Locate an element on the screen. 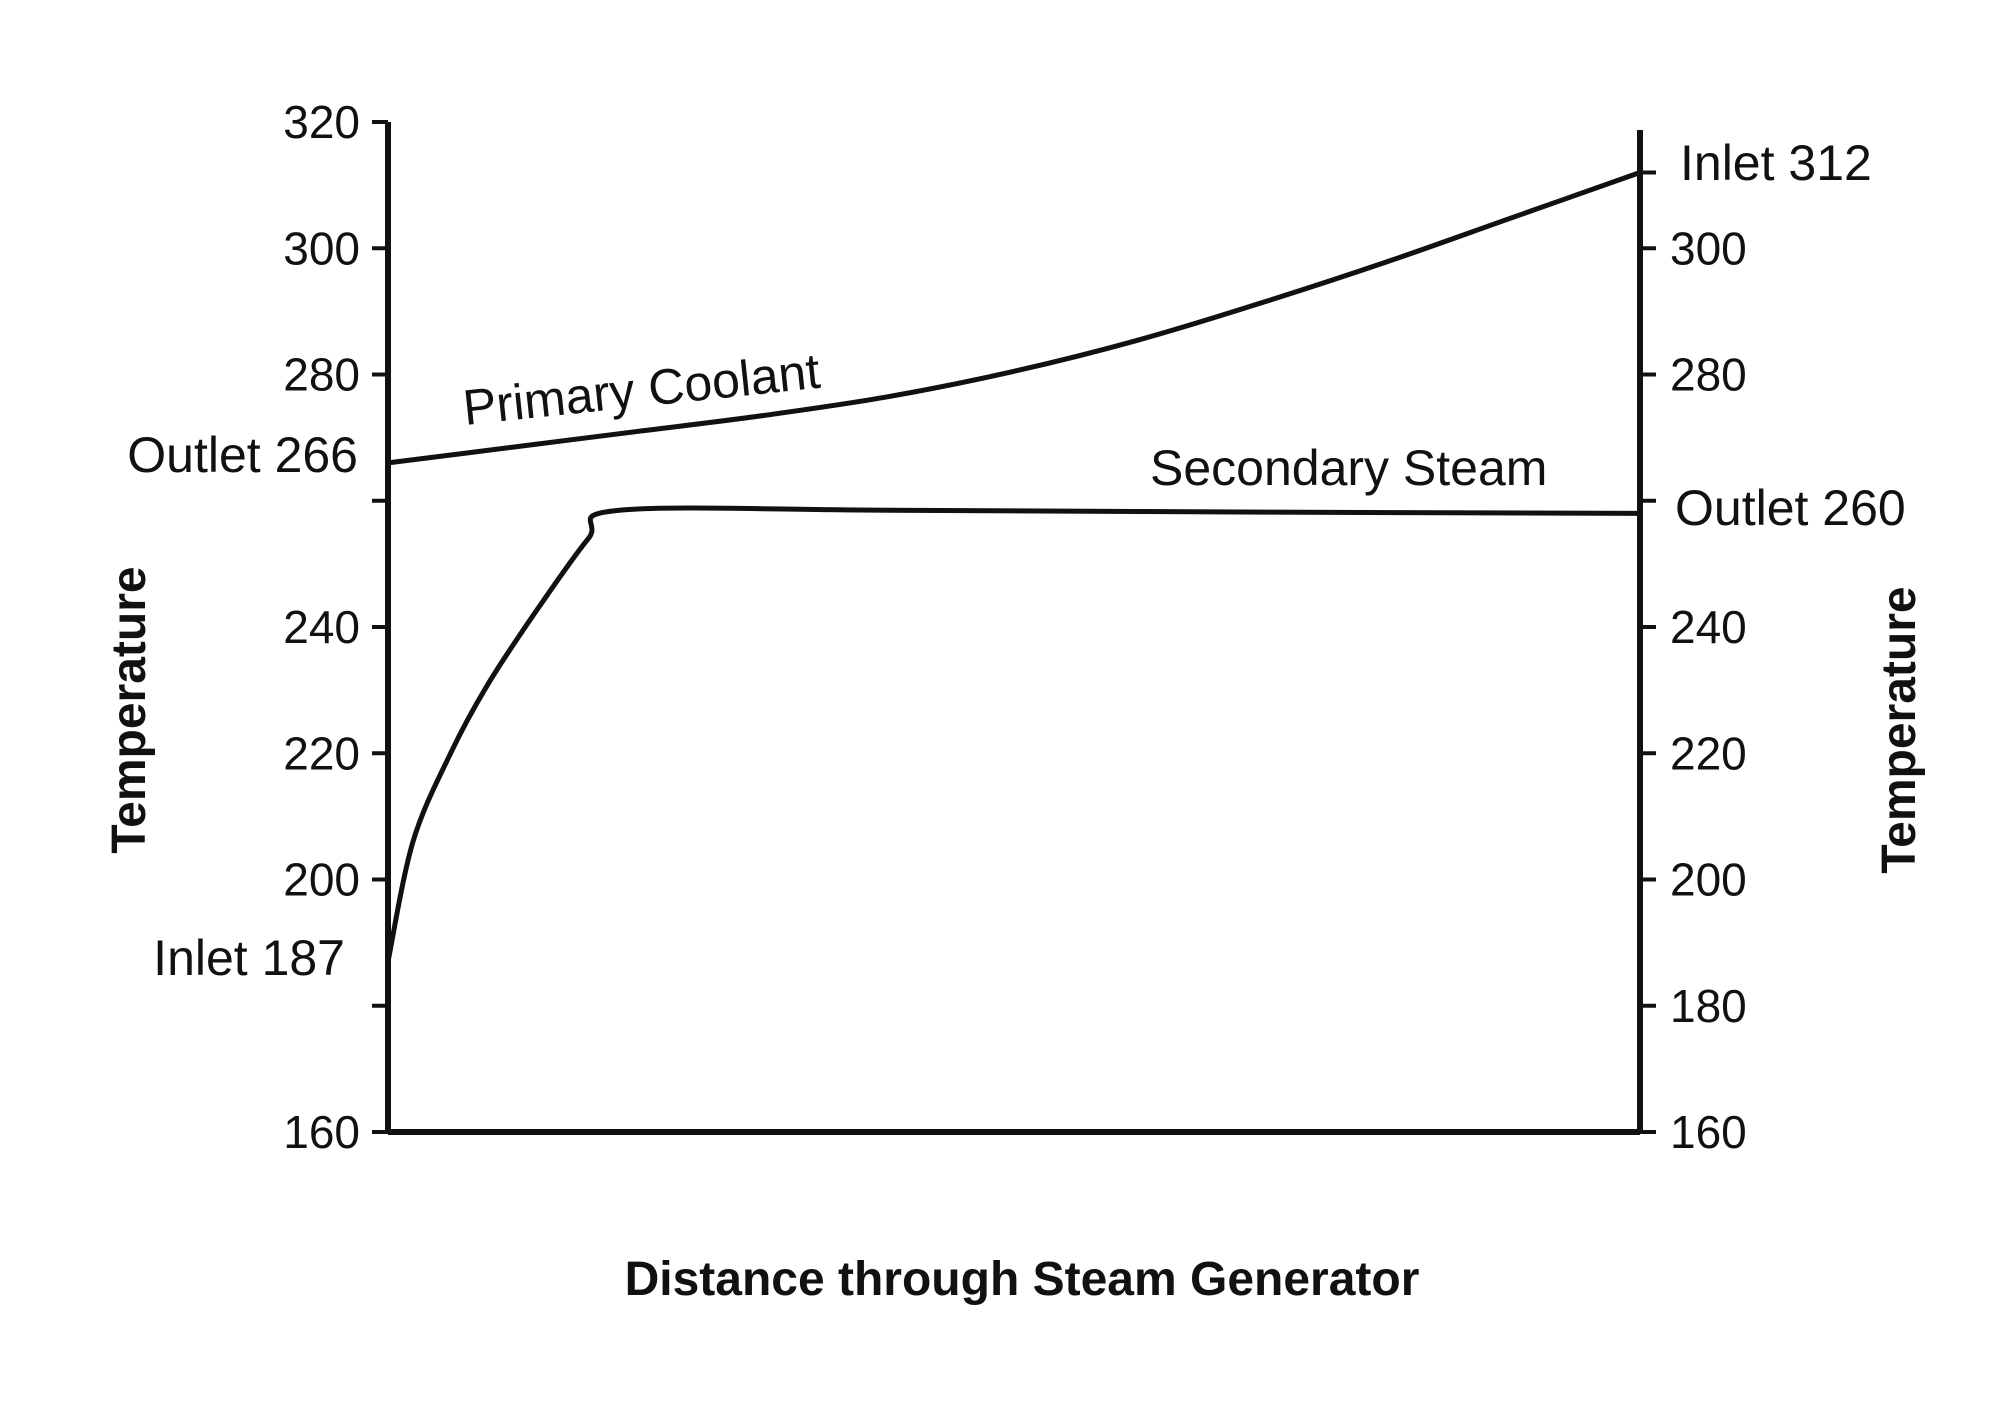 This screenshot has width=2002, height=1418. right-tick-label-240: 240 is located at coordinates (1708, 627).